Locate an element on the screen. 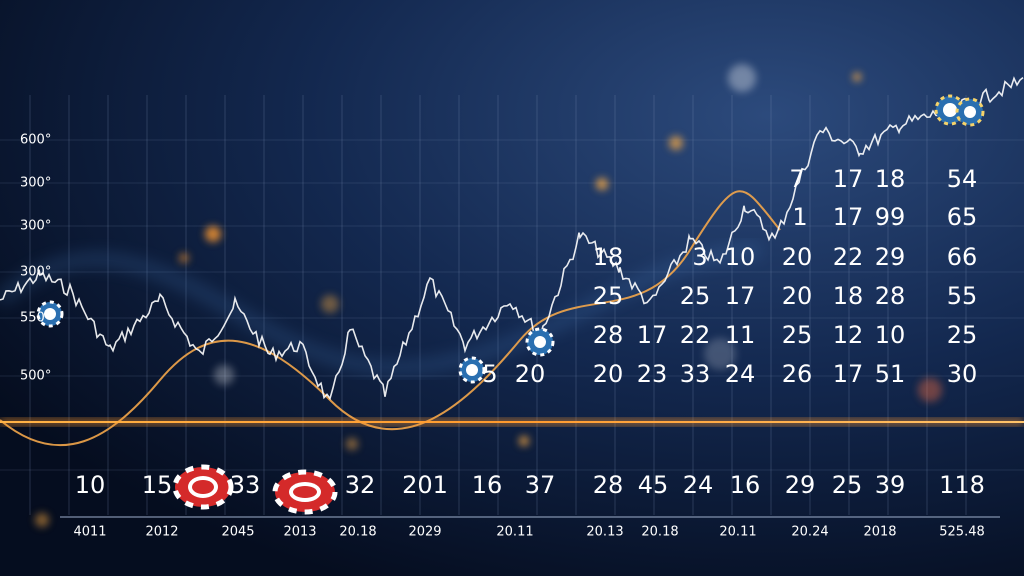 This screenshot has height=576, width=1024. grid-number: 30 is located at coordinates (962, 374).